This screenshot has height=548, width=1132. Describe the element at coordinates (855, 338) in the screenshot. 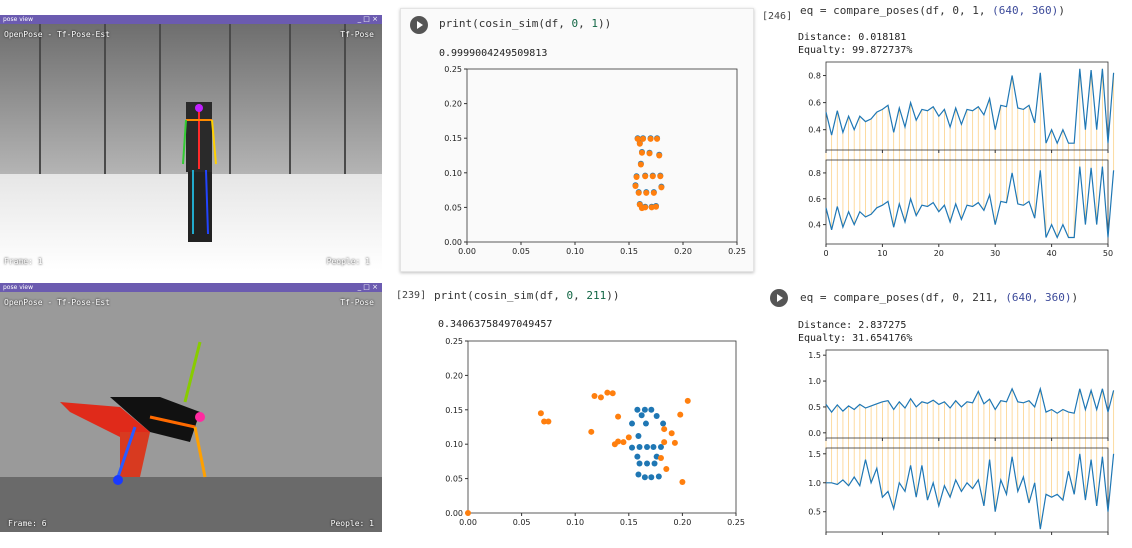

I see `equality-output: Equalty: 31.654176%` at that location.